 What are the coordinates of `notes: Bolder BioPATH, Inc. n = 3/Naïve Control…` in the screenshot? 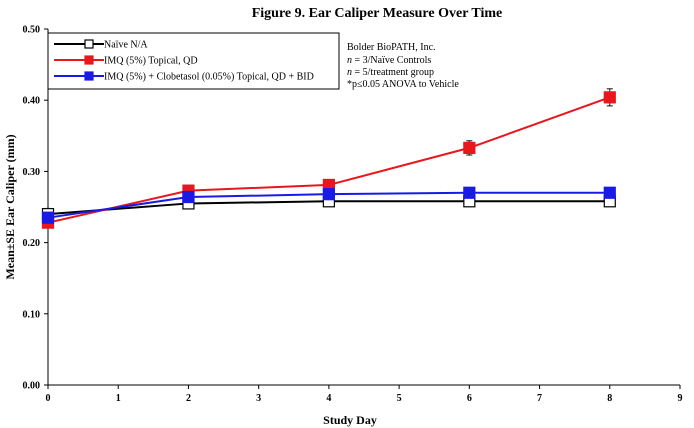 It's located at (403, 66).